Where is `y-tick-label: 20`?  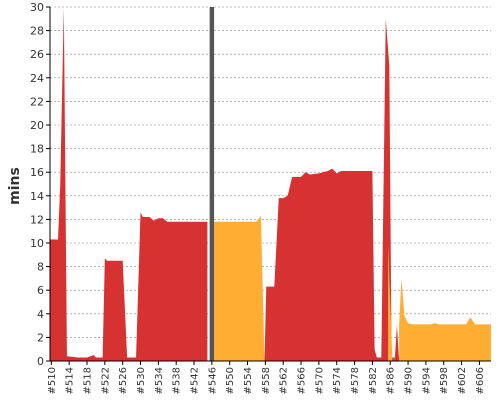
y-tick-label: 20 is located at coordinates (37, 125).